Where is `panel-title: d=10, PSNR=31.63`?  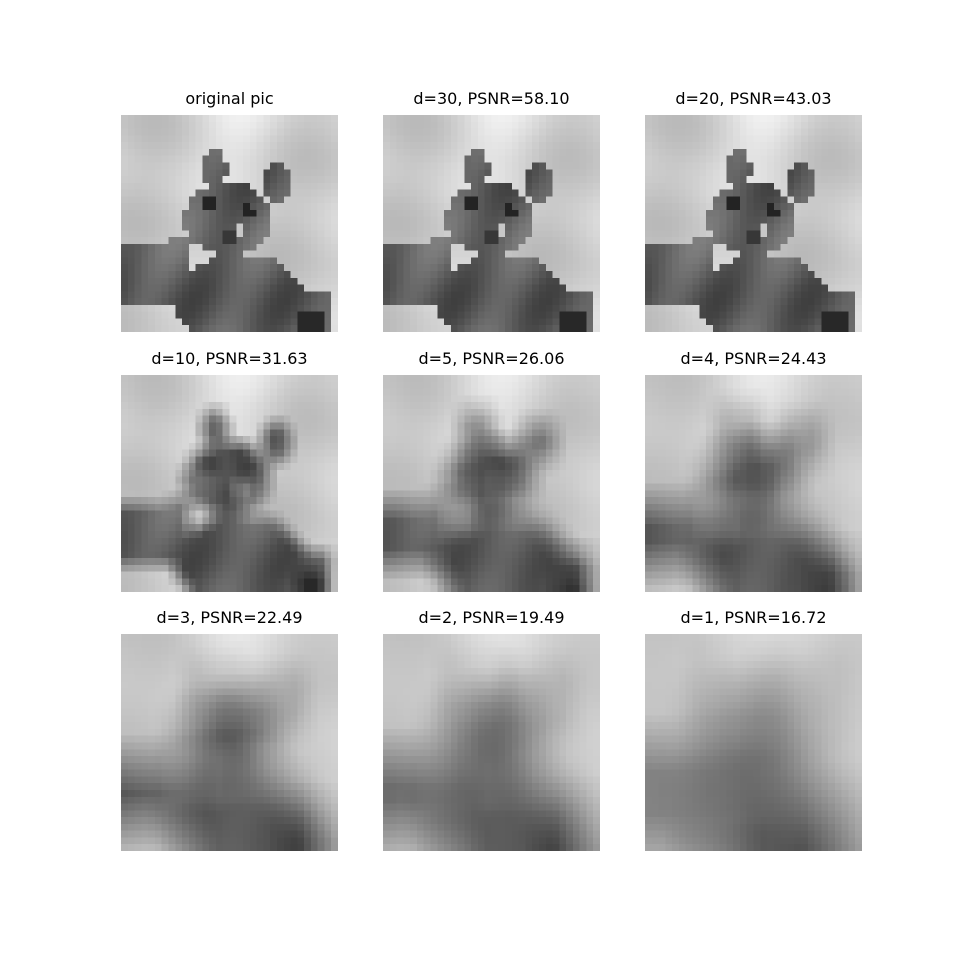 panel-title: d=10, PSNR=31.63 is located at coordinates (229, 358).